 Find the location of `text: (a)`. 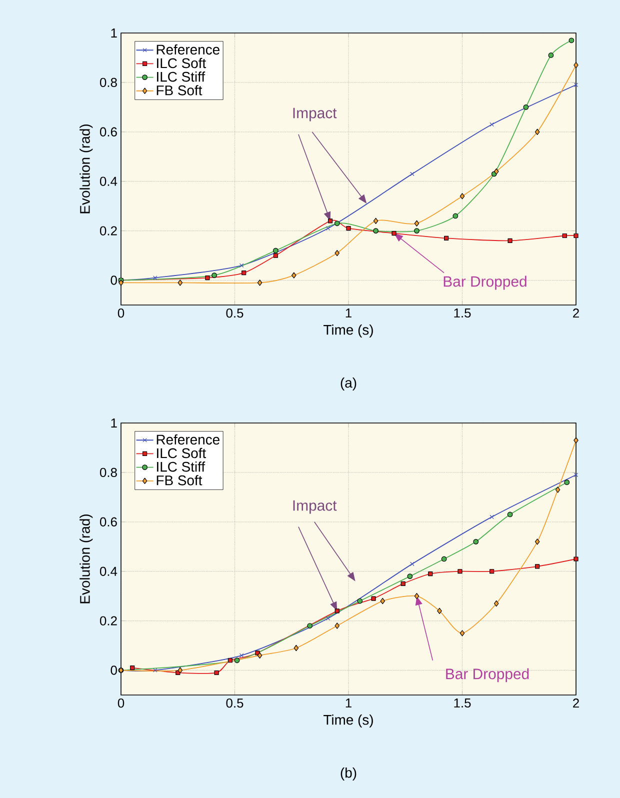

text: (a) is located at coordinates (348, 383).